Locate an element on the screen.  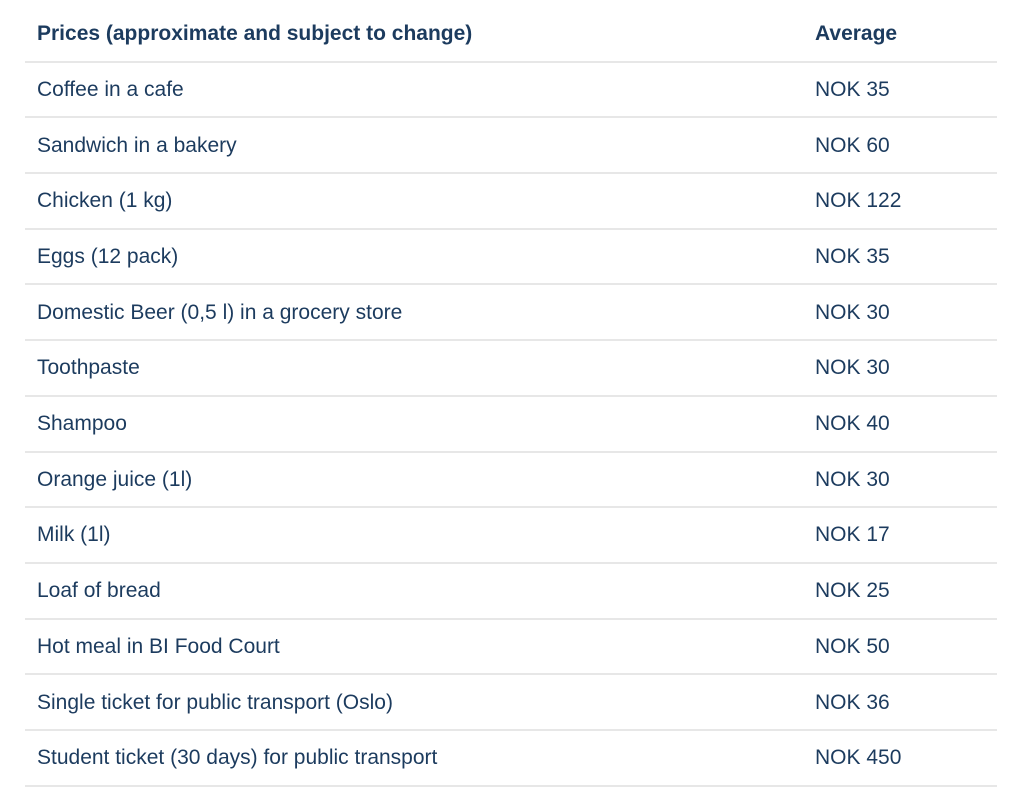
table-row: Hot meal in BI Food Court NOK 50 is located at coordinates (511, 648).